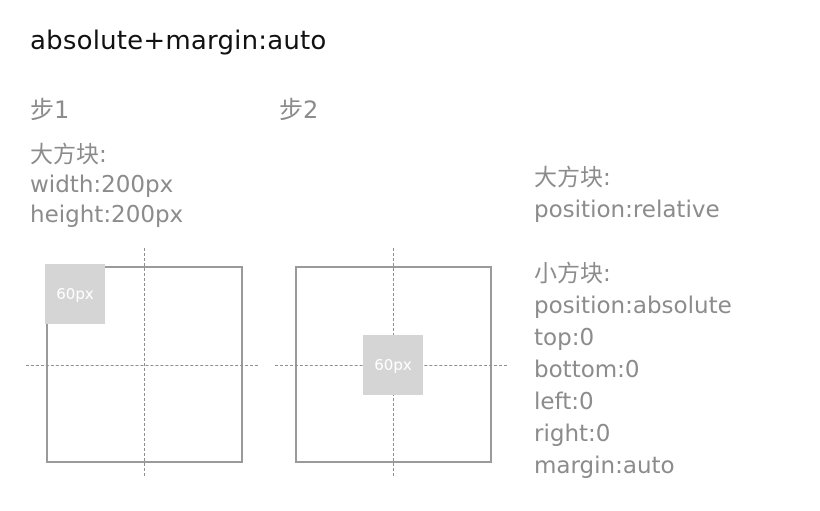 The height and width of the screenshot is (511, 820). I want to click on step-1-label: 步1, so click(50, 110).